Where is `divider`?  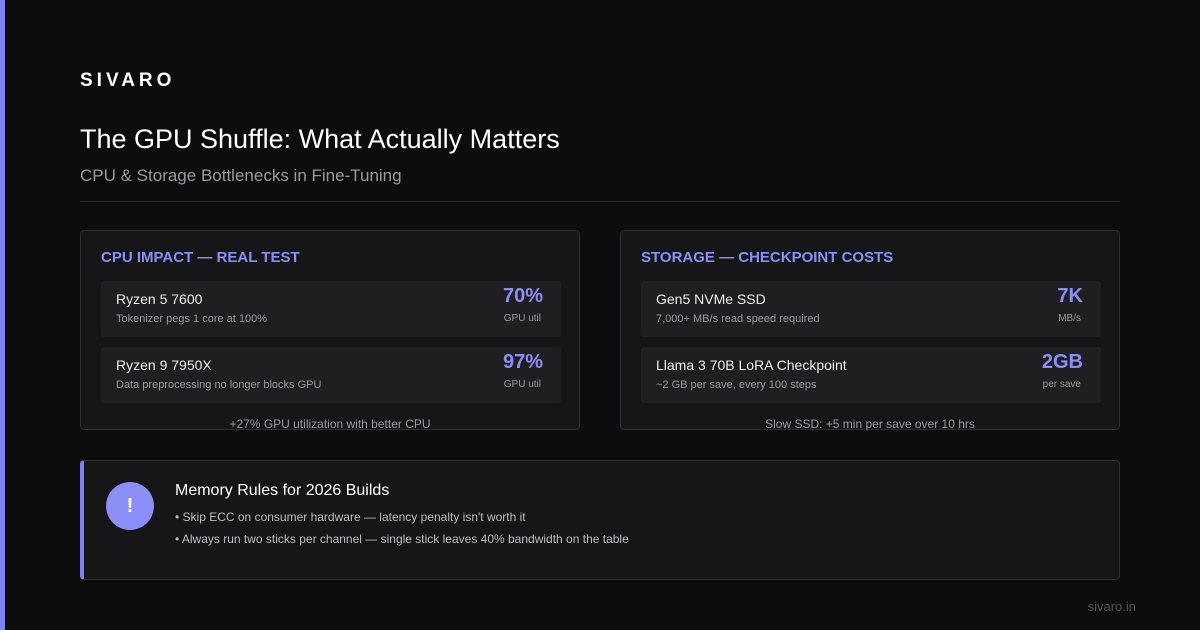
divider is located at coordinates (600, 201).